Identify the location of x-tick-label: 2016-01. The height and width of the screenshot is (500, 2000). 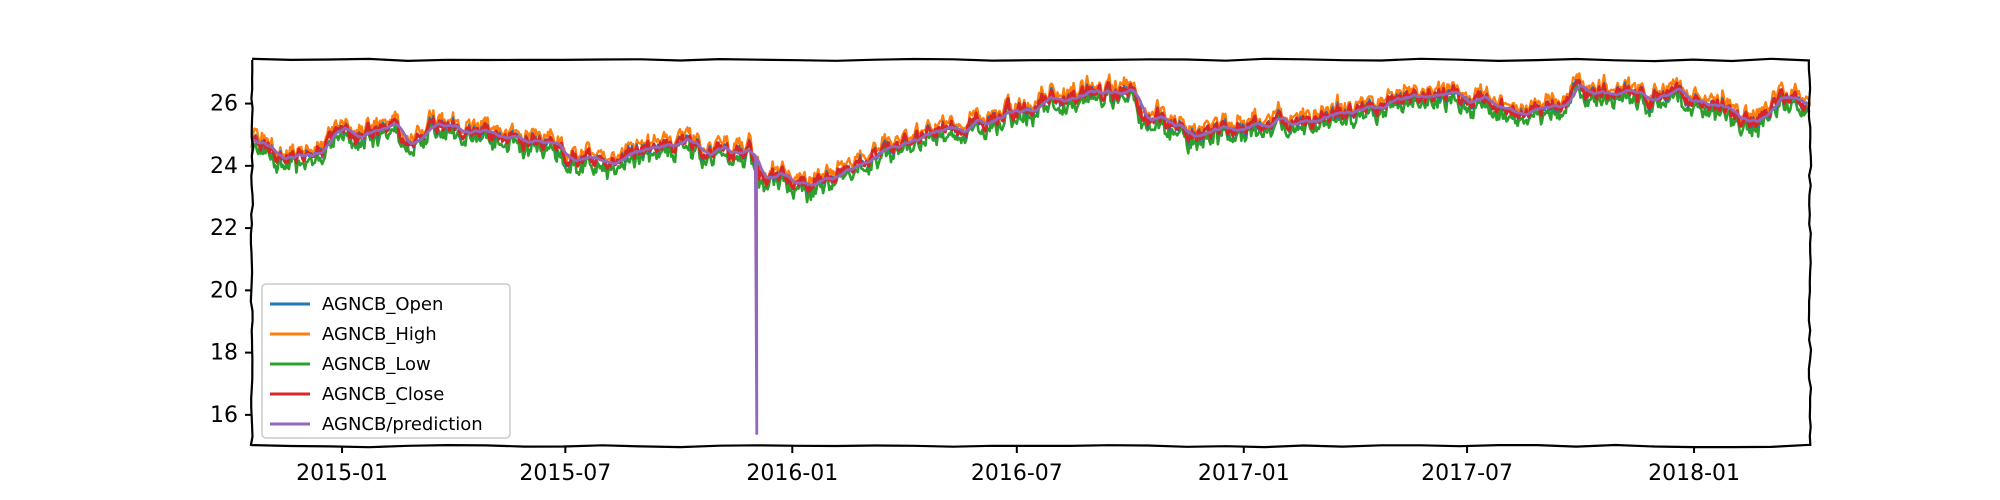
(792, 473).